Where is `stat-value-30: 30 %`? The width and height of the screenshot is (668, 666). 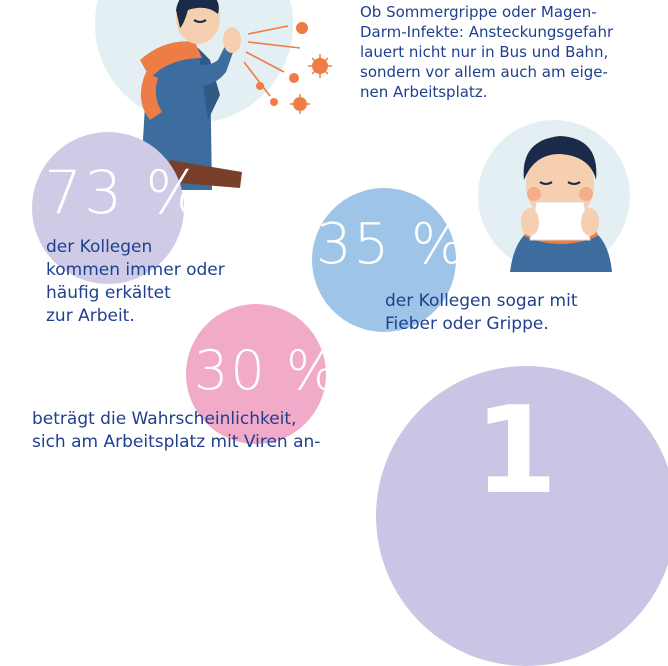
stat-value-30: 30 % is located at coordinates (267, 370).